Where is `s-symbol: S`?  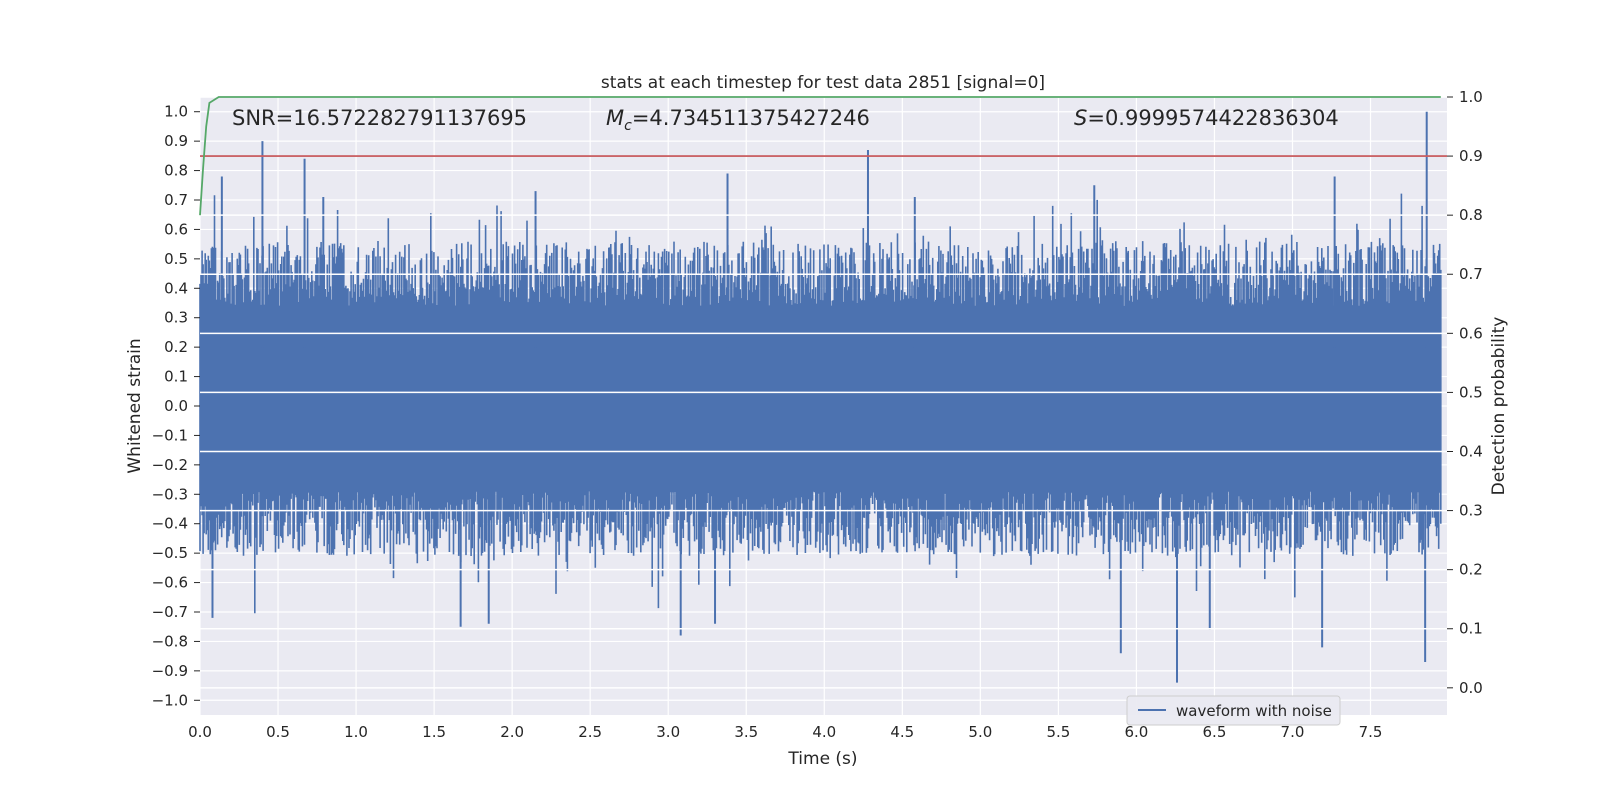
s-symbol: S is located at coordinates (1080, 118).